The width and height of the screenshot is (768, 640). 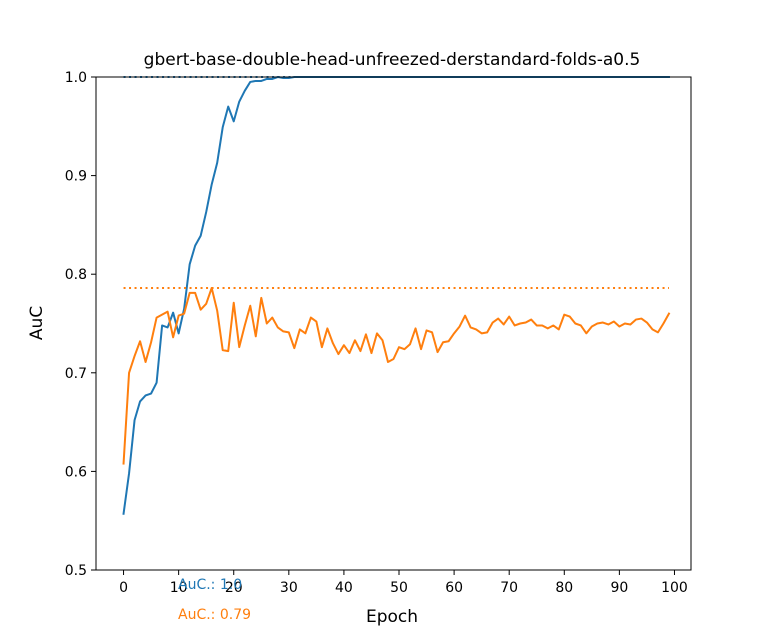 What do you see at coordinates (76, 78) in the screenshot?
I see `y-tick-label: 1.0` at bounding box center [76, 78].